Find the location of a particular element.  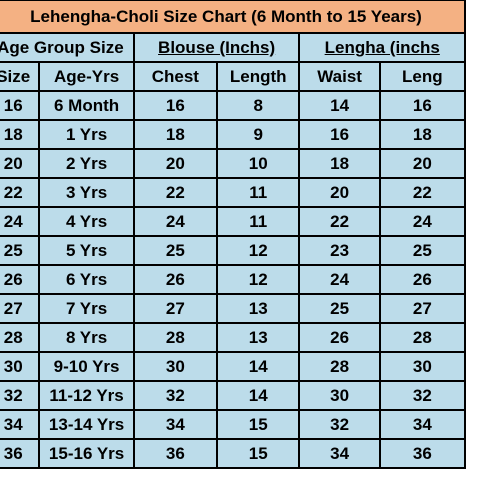

cell-blouse-length: 8 is located at coordinates (258, 105).